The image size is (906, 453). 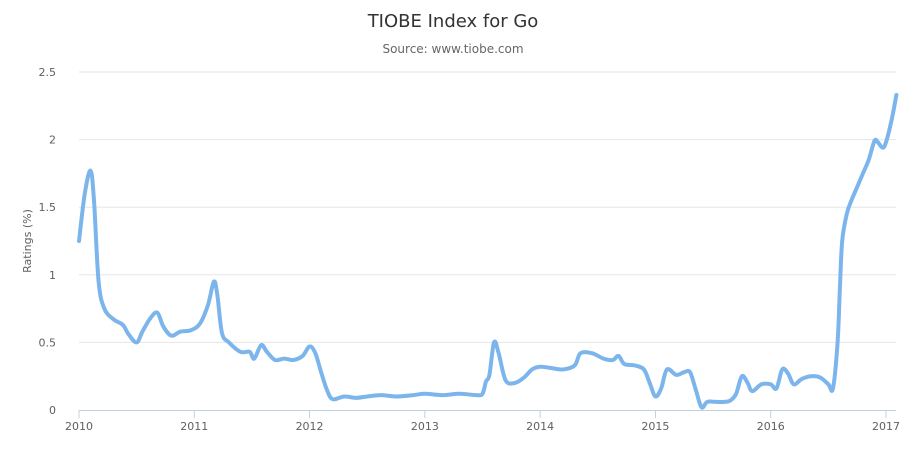 What do you see at coordinates (52, 275) in the screenshot?
I see `y-tick-label: 1` at bounding box center [52, 275].